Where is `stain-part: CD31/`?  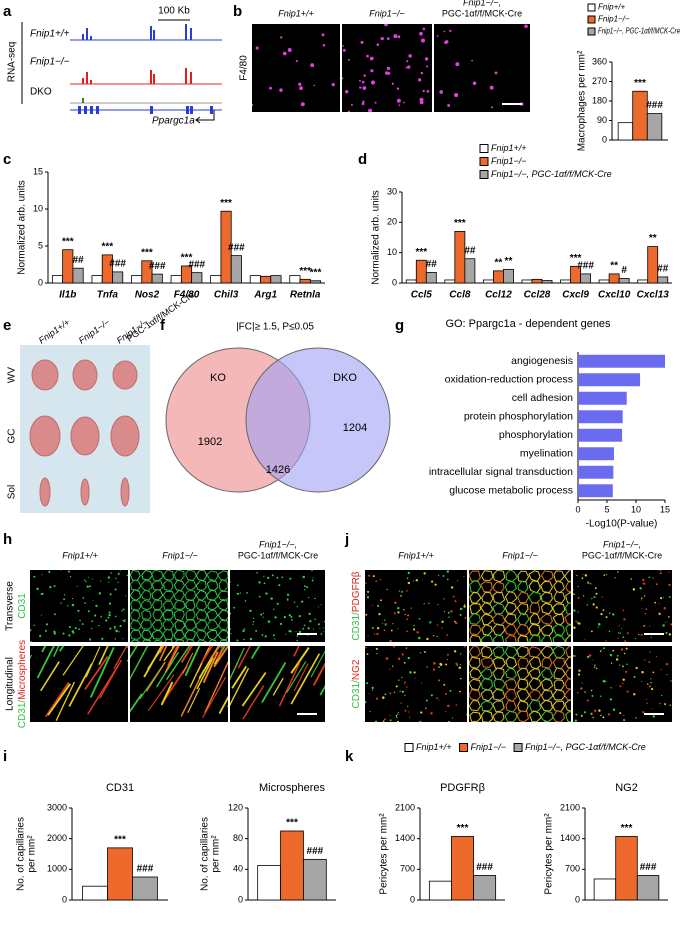 stain-part: CD31/ is located at coordinates (356, 694).